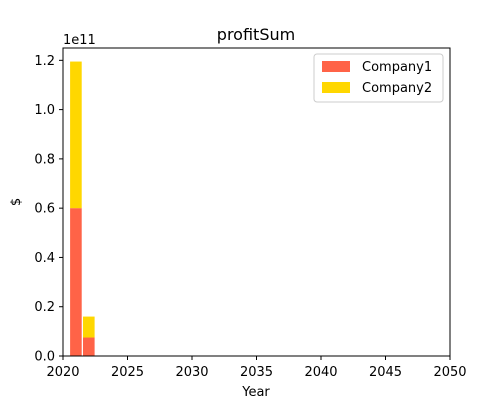  Describe the element at coordinates (397, 67) in the screenshot. I see `legend-label-company1: Company1` at that location.